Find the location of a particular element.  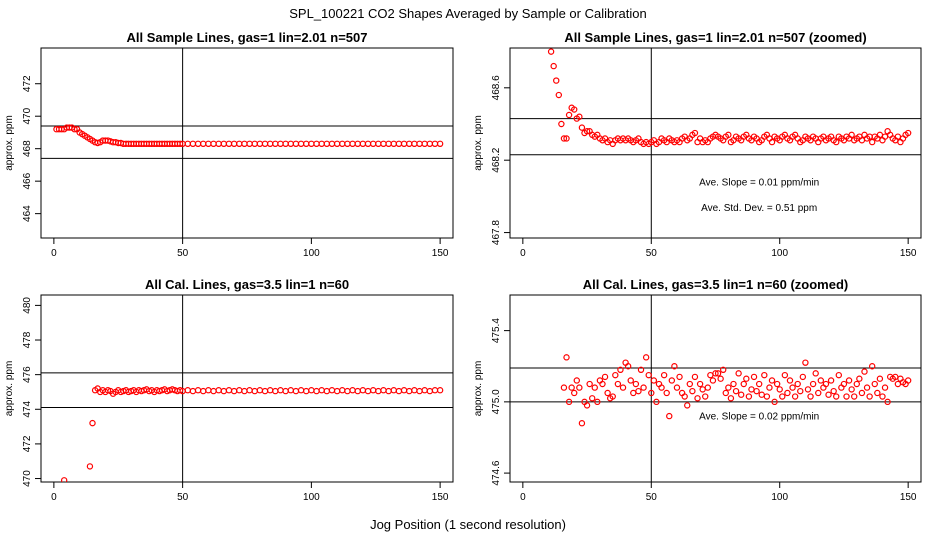

y-tick-label: 475.0 is located at coordinates (496, 401).